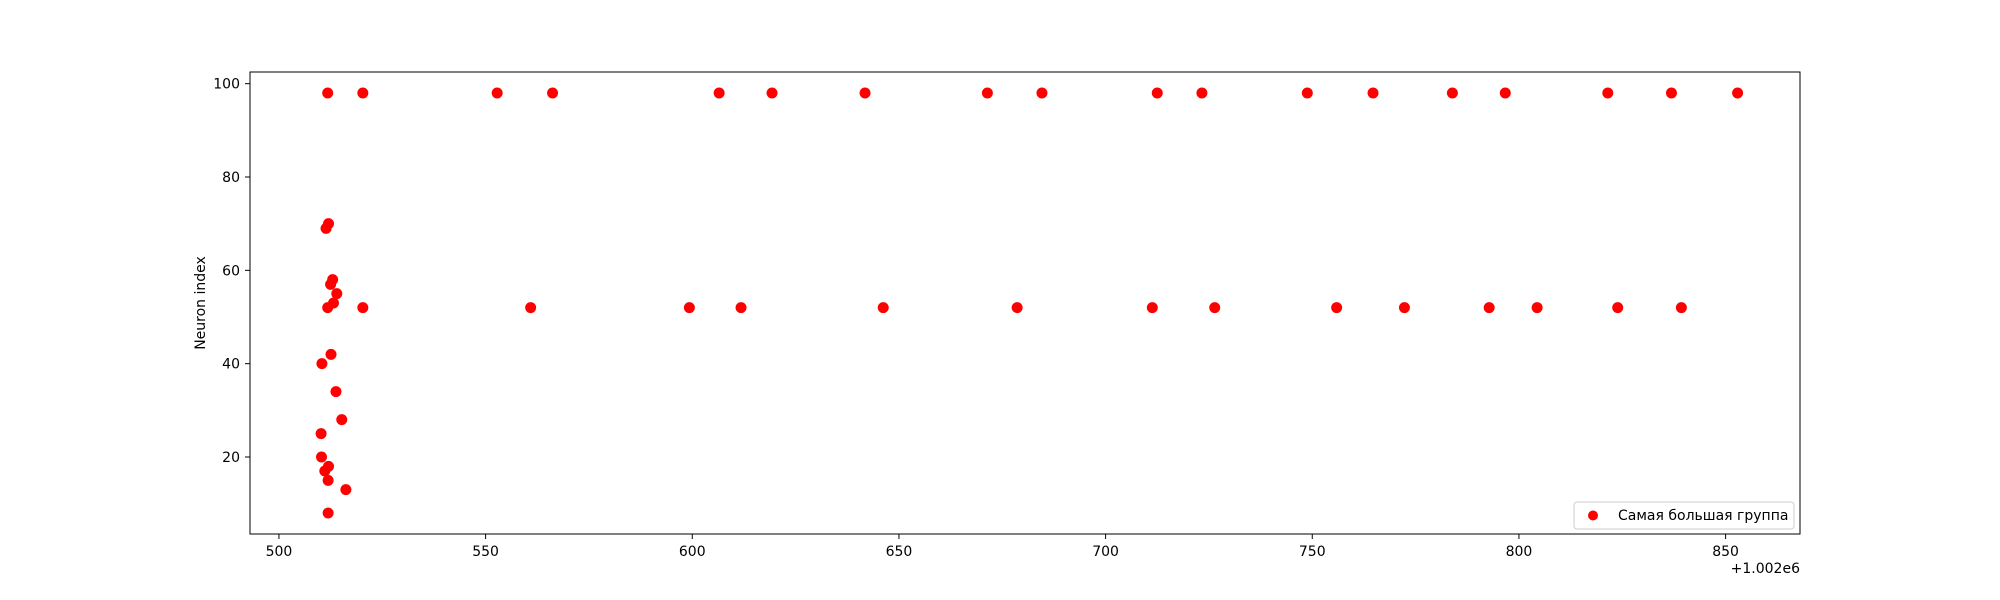 The width and height of the screenshot is (2000, 600). Describe the element at coordinates (692, 552) in the screenshot. I see `x-tick-label: 600` at that location.